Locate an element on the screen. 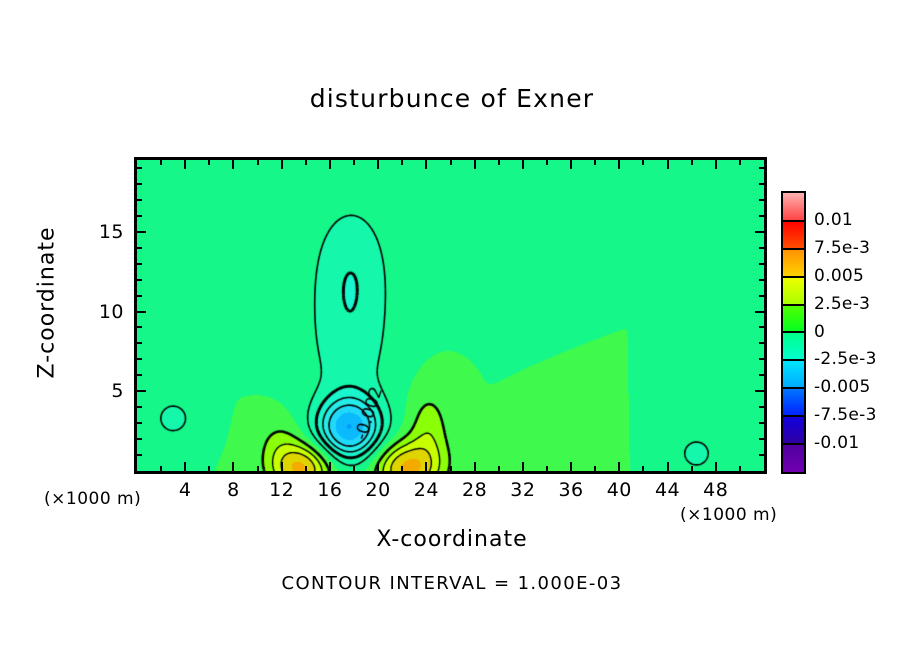  colorbar-tick-label: -2.5e-3 is located at coordinates (845, 359).